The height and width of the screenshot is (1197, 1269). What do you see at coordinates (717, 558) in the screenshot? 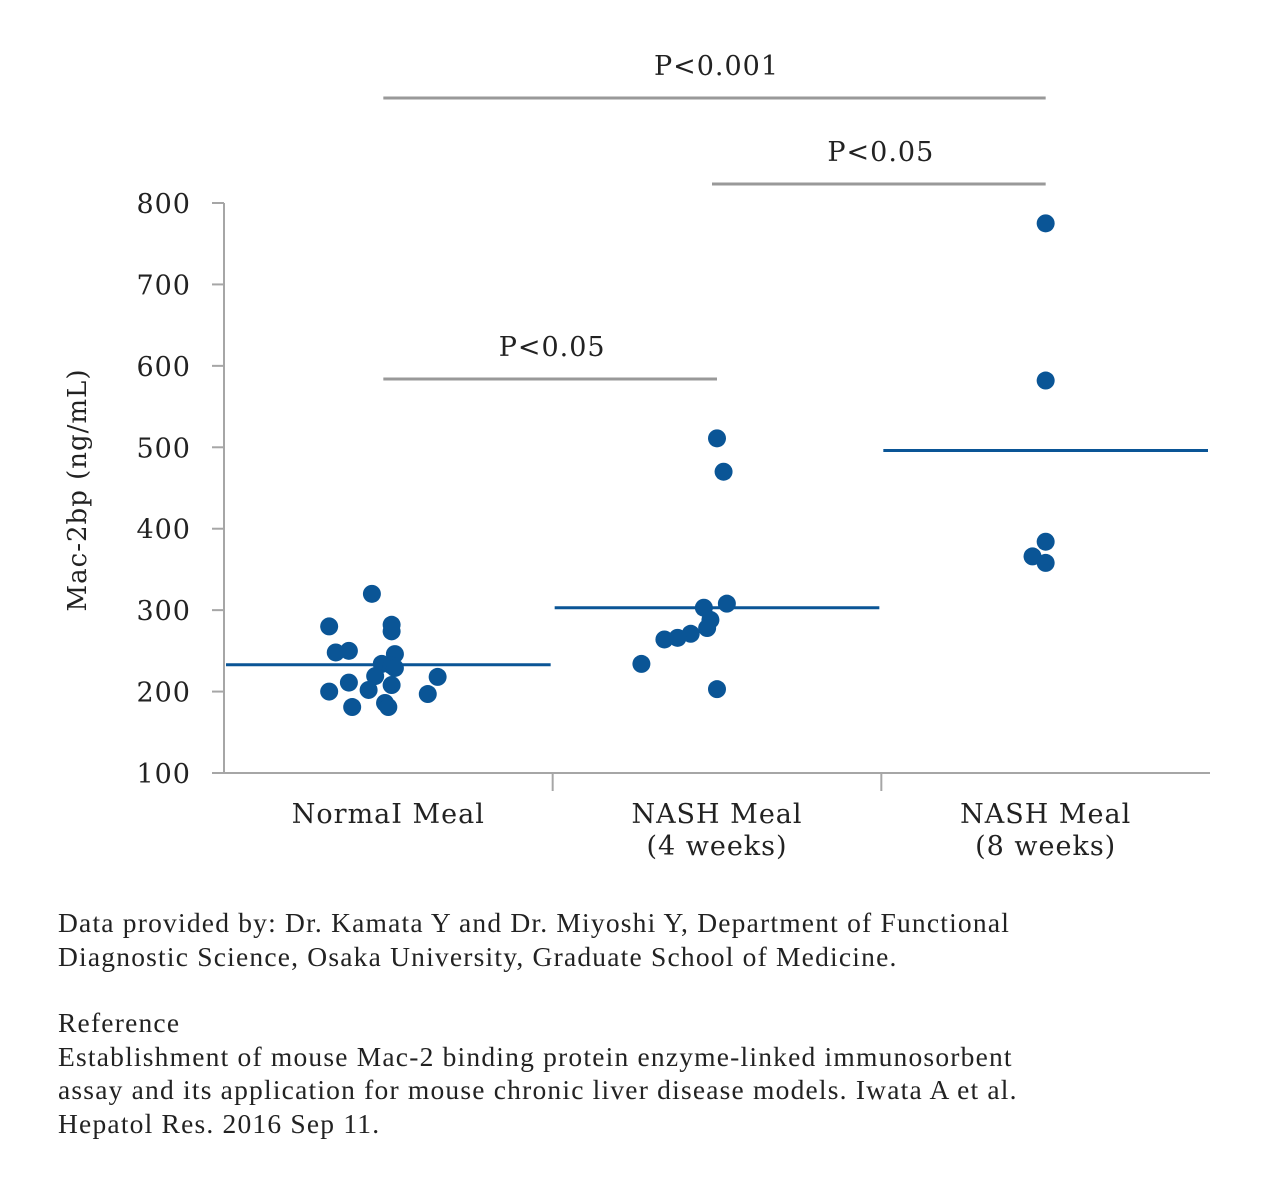
I see `mean-lines` at bounding box center [717, 558].